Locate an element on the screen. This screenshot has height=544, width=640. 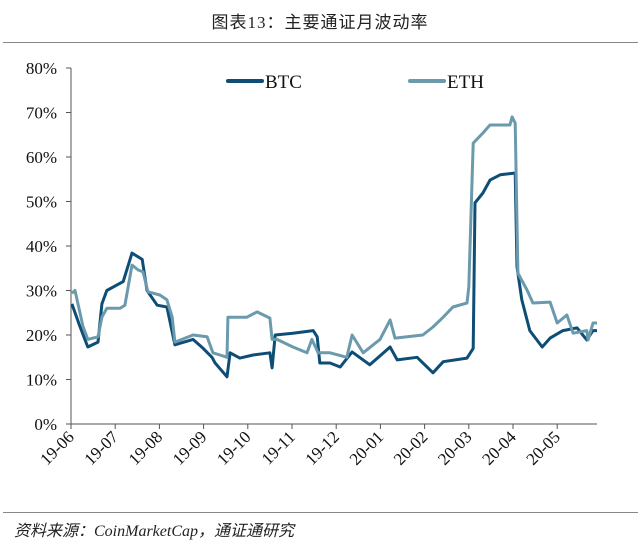
x-tick-label: 19-07 is located at coordinates (102, 448).